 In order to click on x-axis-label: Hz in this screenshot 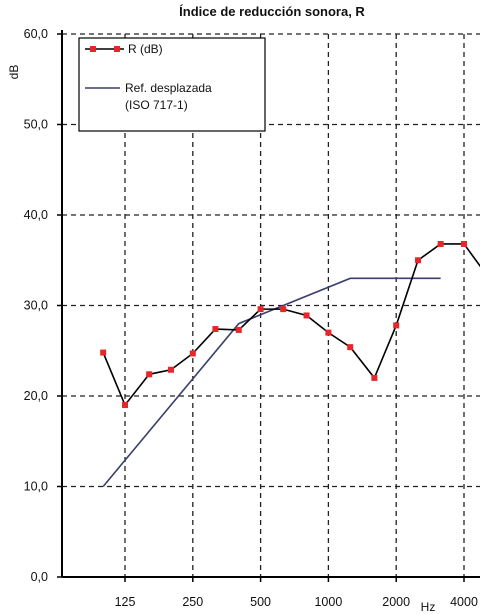, I will do `click(428, 607)`.